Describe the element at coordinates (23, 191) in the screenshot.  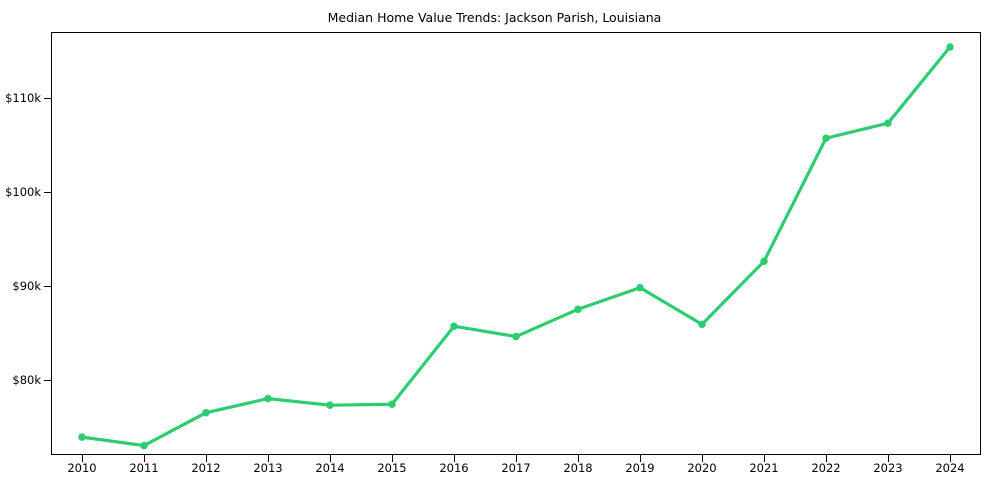
I see `y-tick-label: $100k` at that location.